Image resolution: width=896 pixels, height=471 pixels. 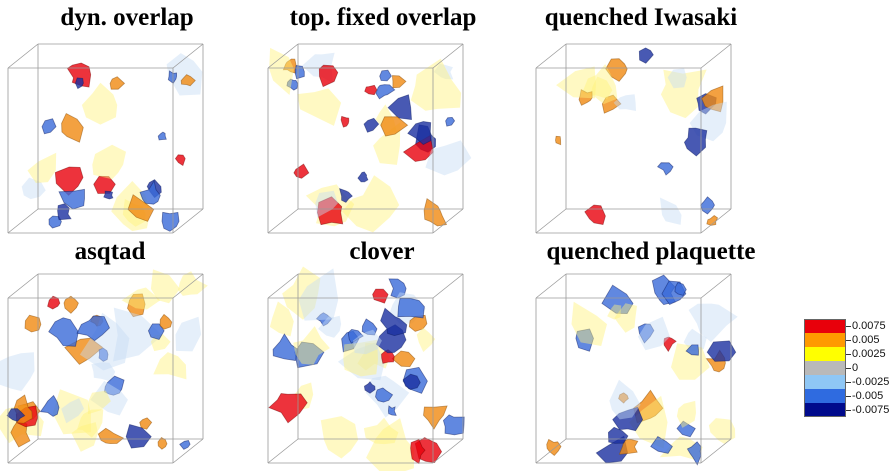 I want to click on cube-render-asqtad, so click(x=106, y=366).